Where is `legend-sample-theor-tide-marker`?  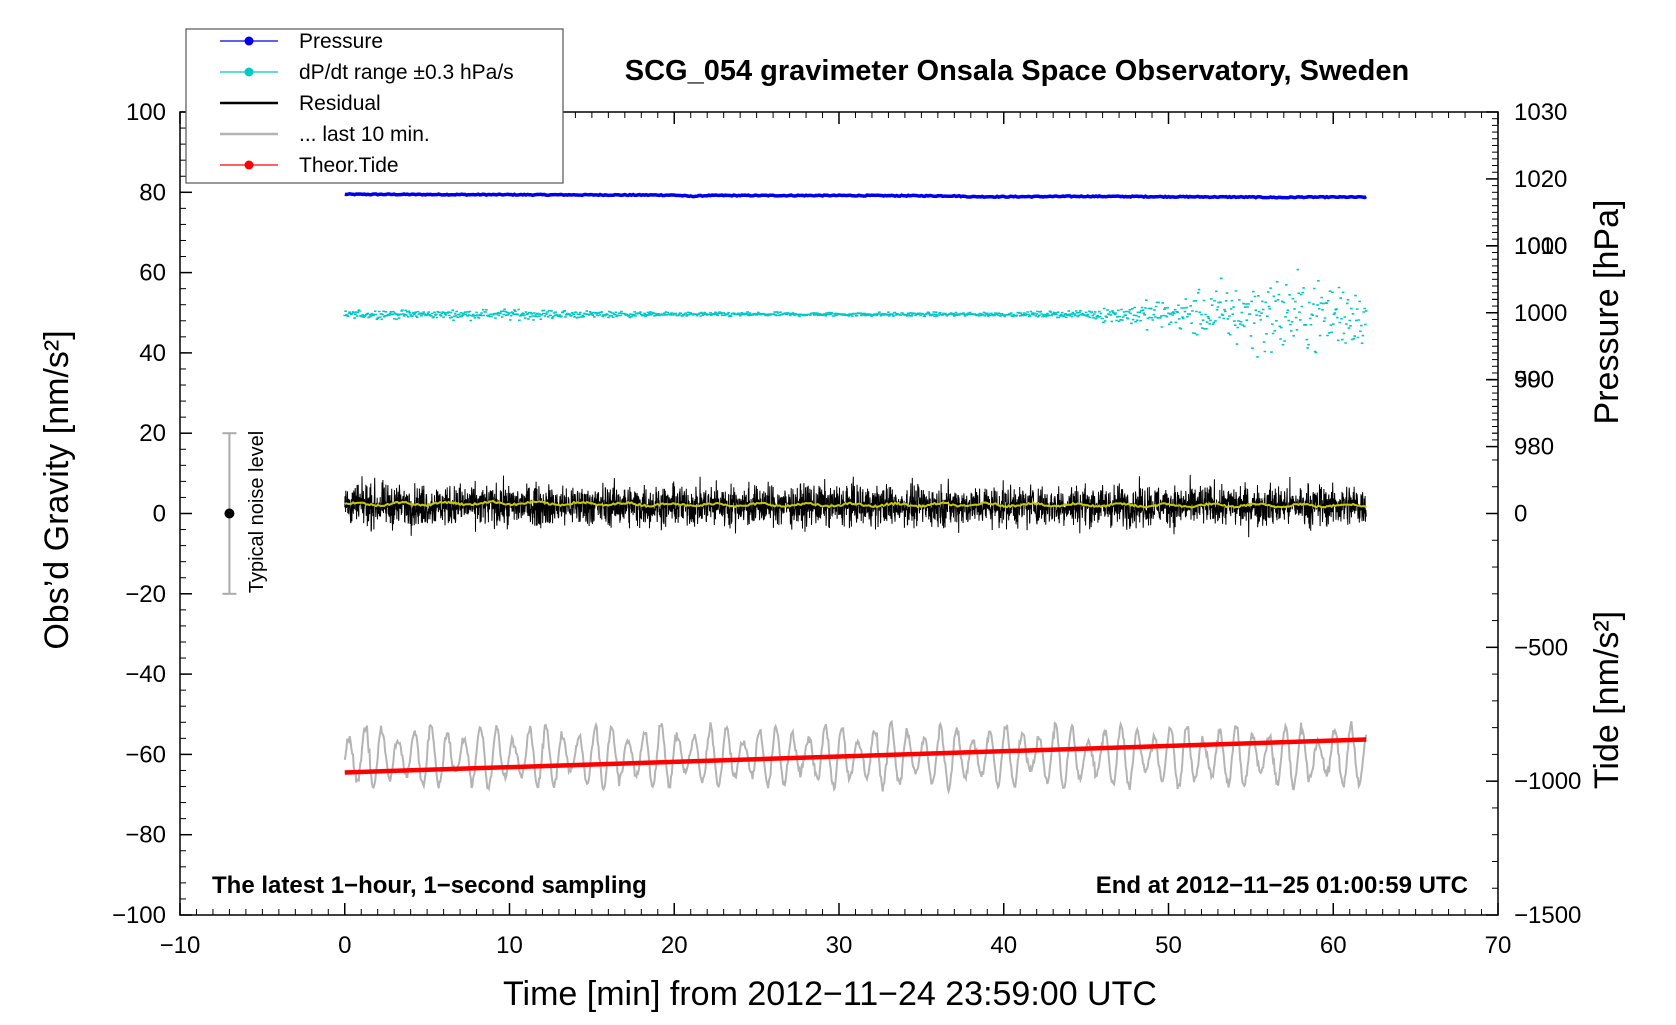
legend-sample-theor-tide-marker is located at coordinates (249, 165).